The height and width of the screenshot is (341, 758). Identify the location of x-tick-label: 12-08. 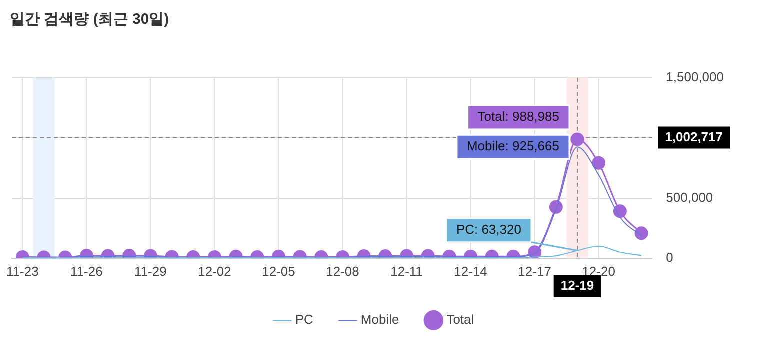
(343, 271).